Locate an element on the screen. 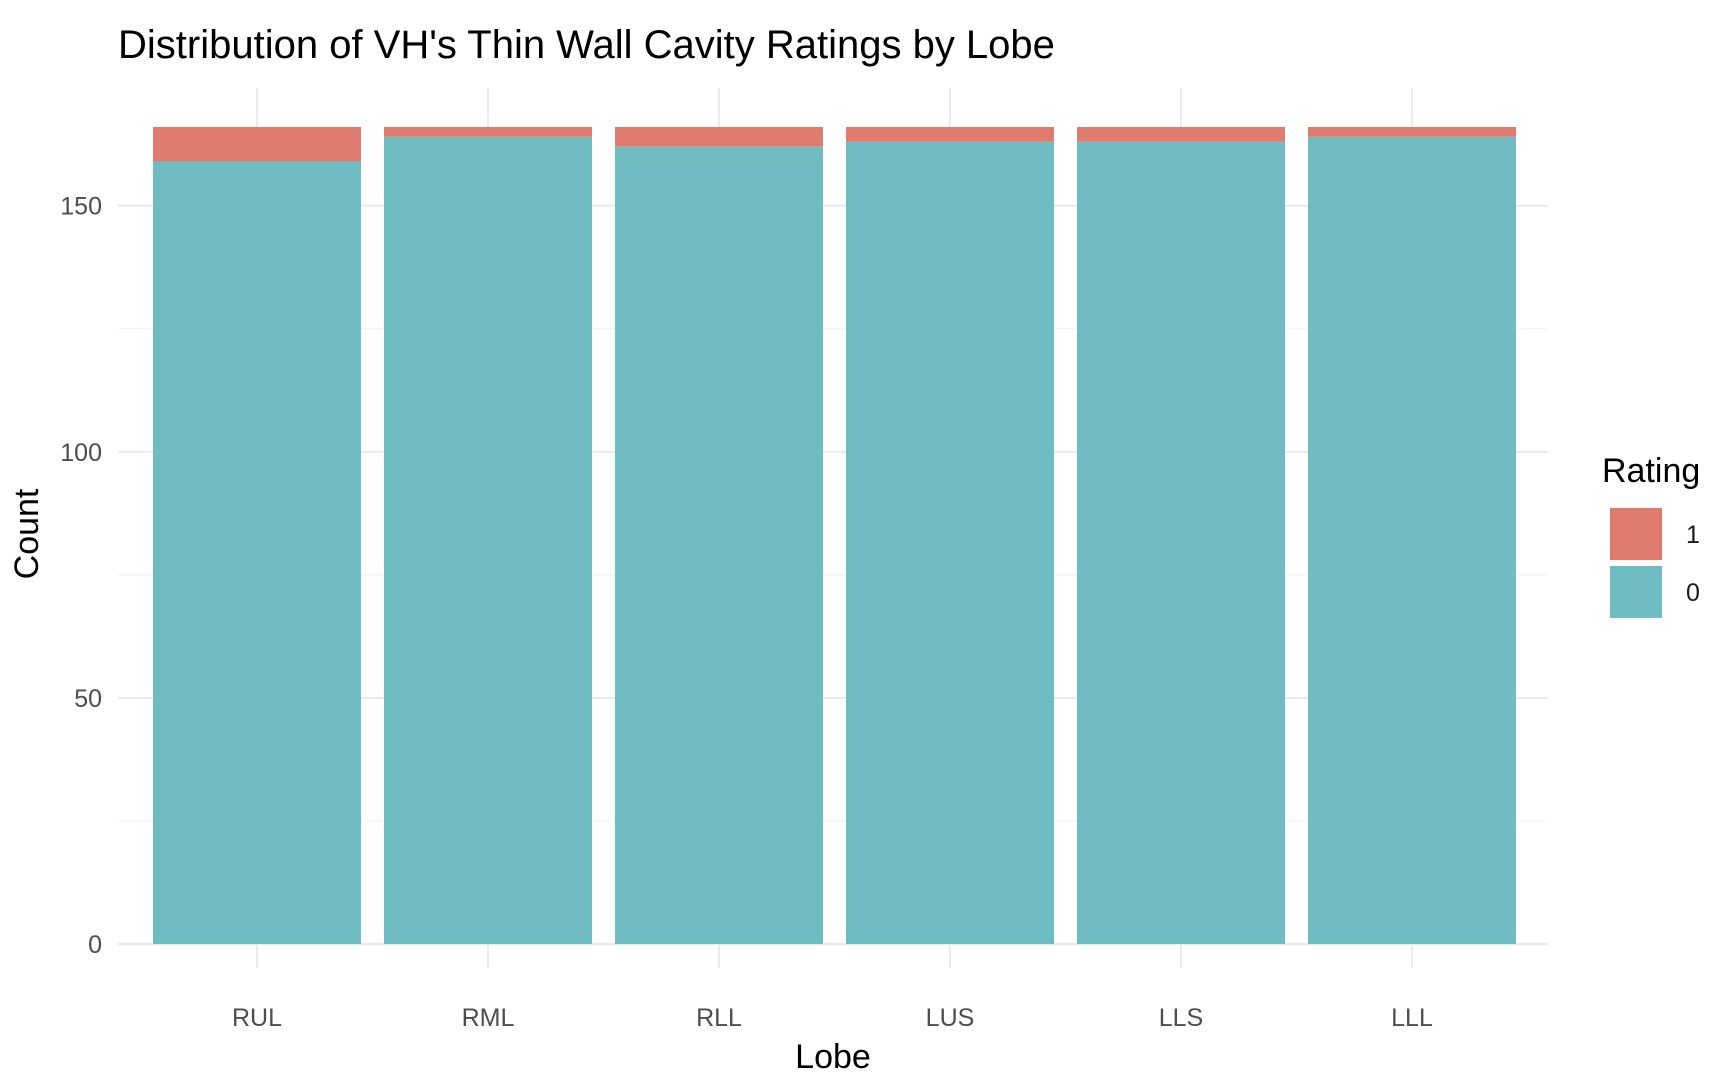 The height and width of the screenshot is (1080, 1727). y-tick-labels: 0 50 100 150 is located at coordinates (81, 576).